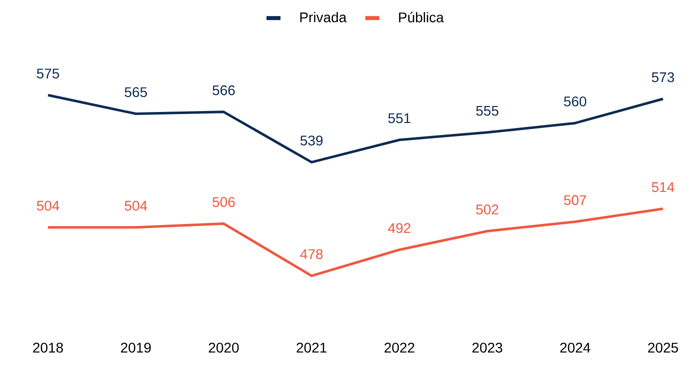 Image resolution: width=699 pixels, height=369 pixels. What do you see at coordinates (487, 111) in the screenshot?
I see `data-label: 555` at bounding box center [487, 111].